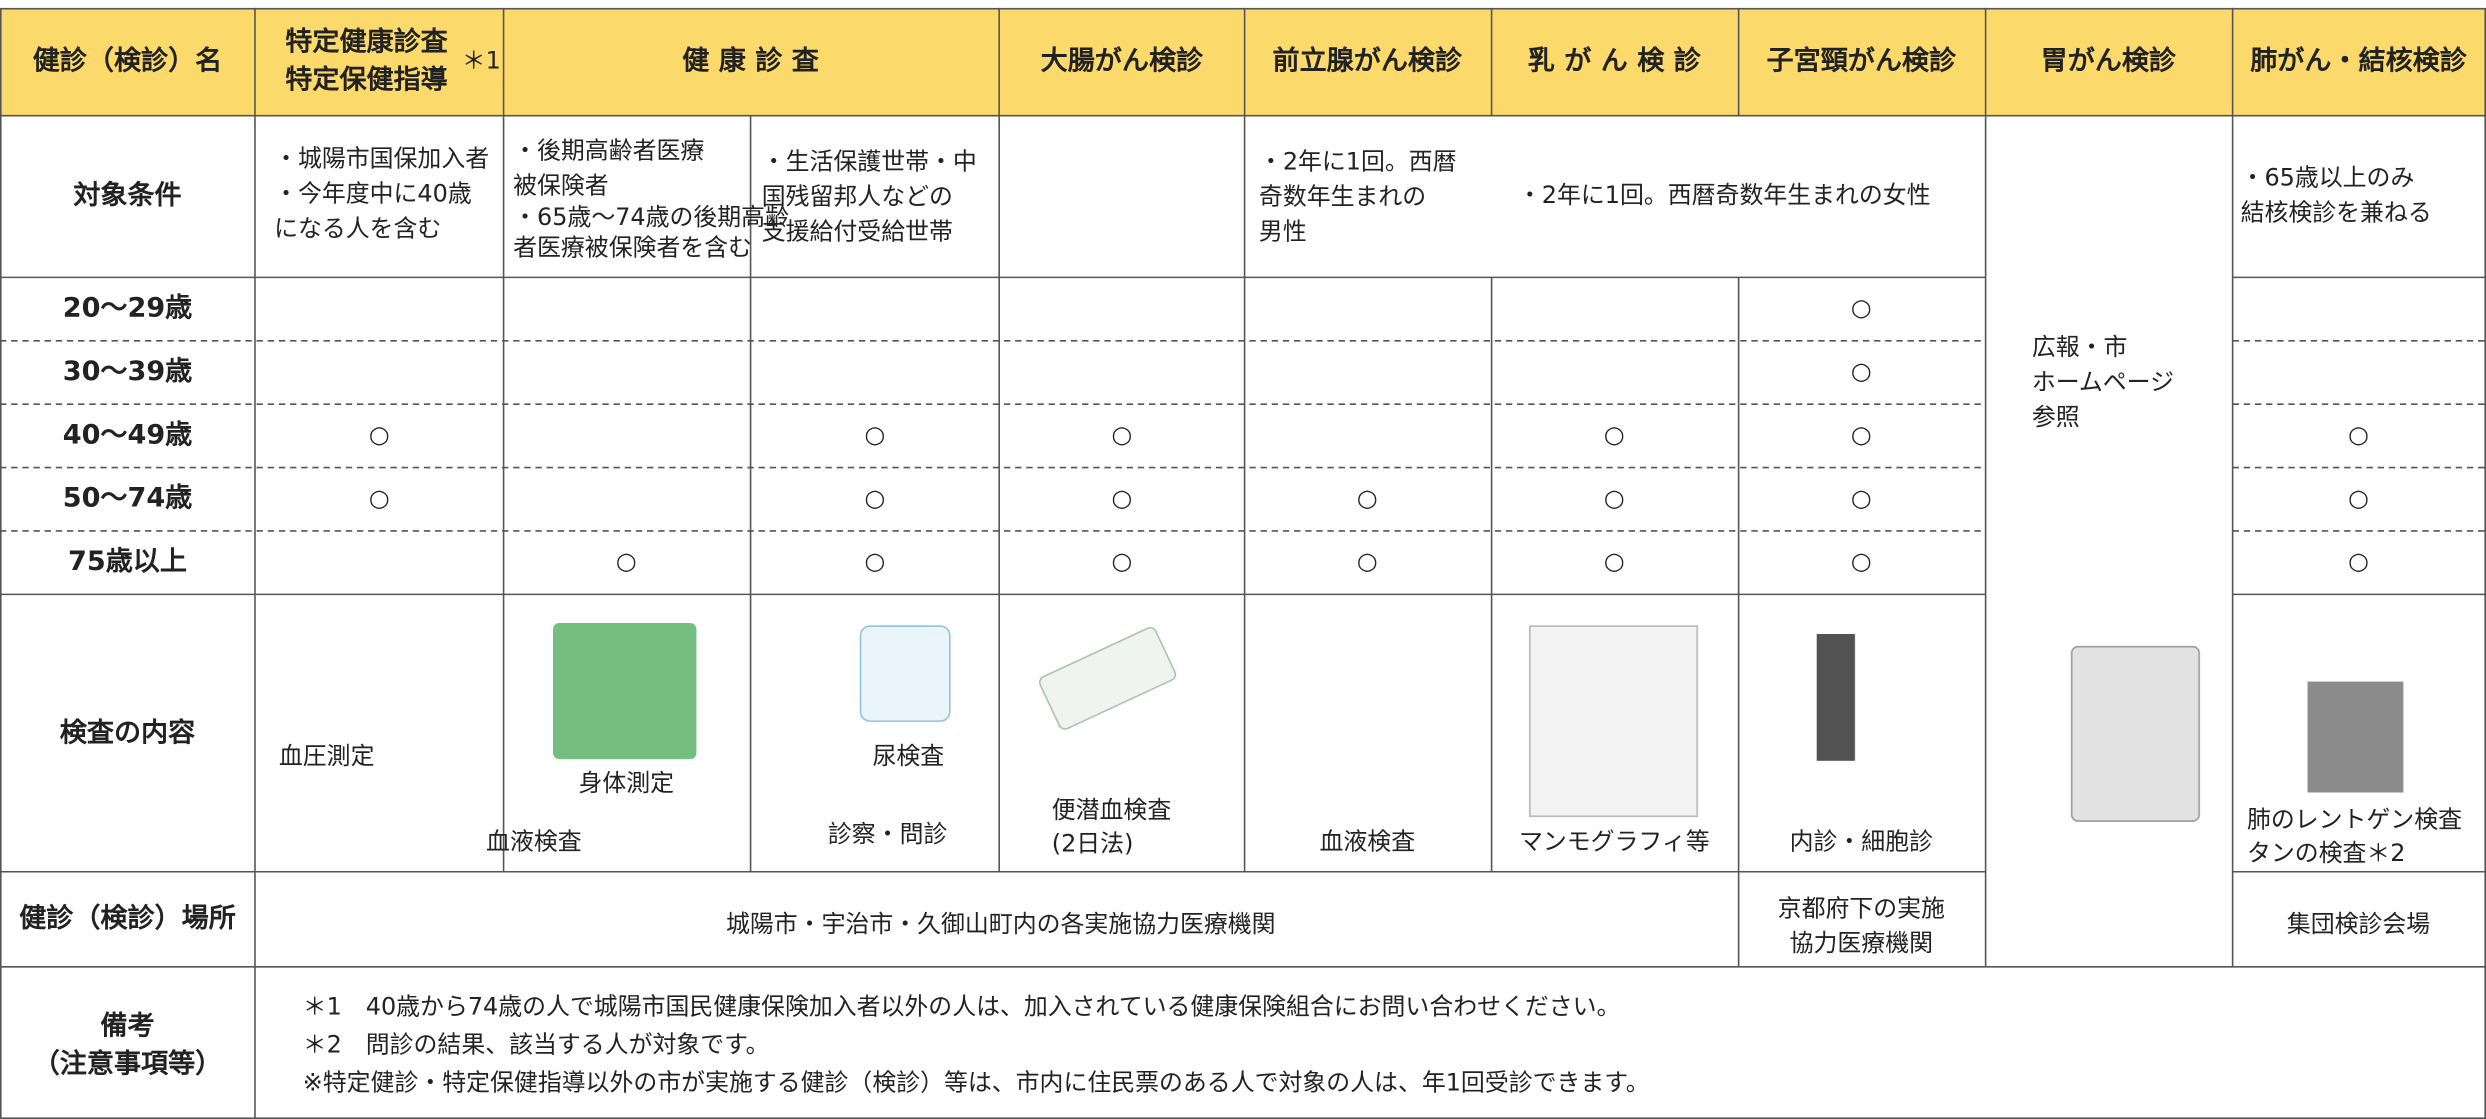 The width and height of the screenshot is (2486, 1119). Describe the element at coordinates (2326, 853) in the screenshot. I see `content-item: タンの検査＊2` at that location.